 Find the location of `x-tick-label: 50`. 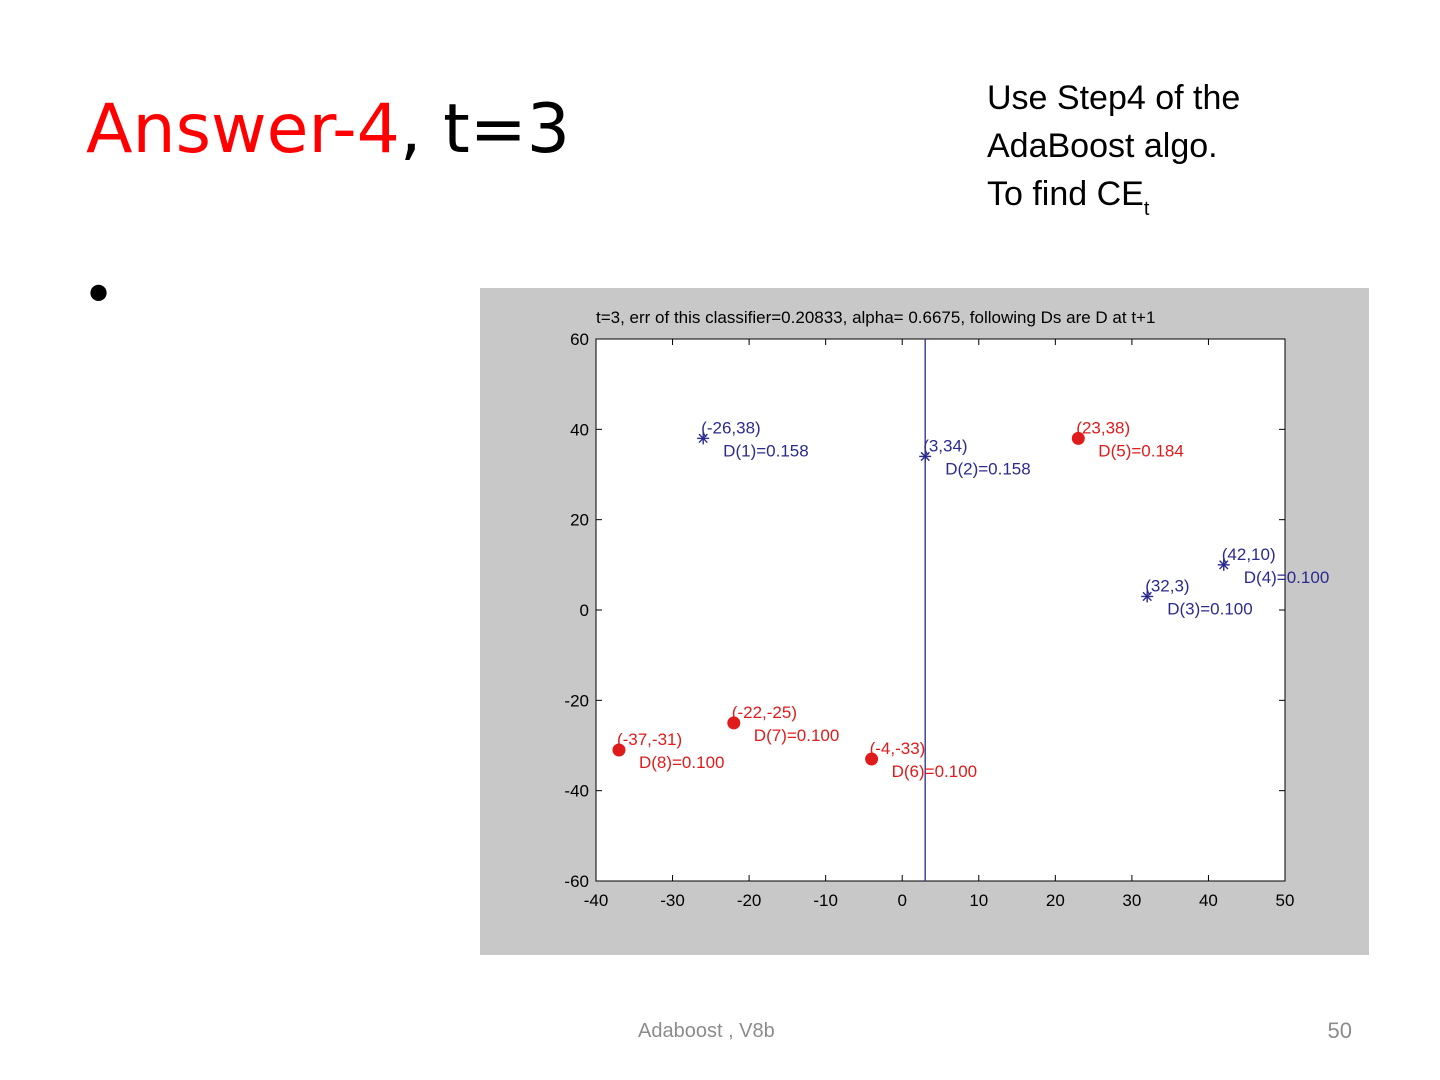

x-tick-label: 50 is located at coordinates (1285, 900).